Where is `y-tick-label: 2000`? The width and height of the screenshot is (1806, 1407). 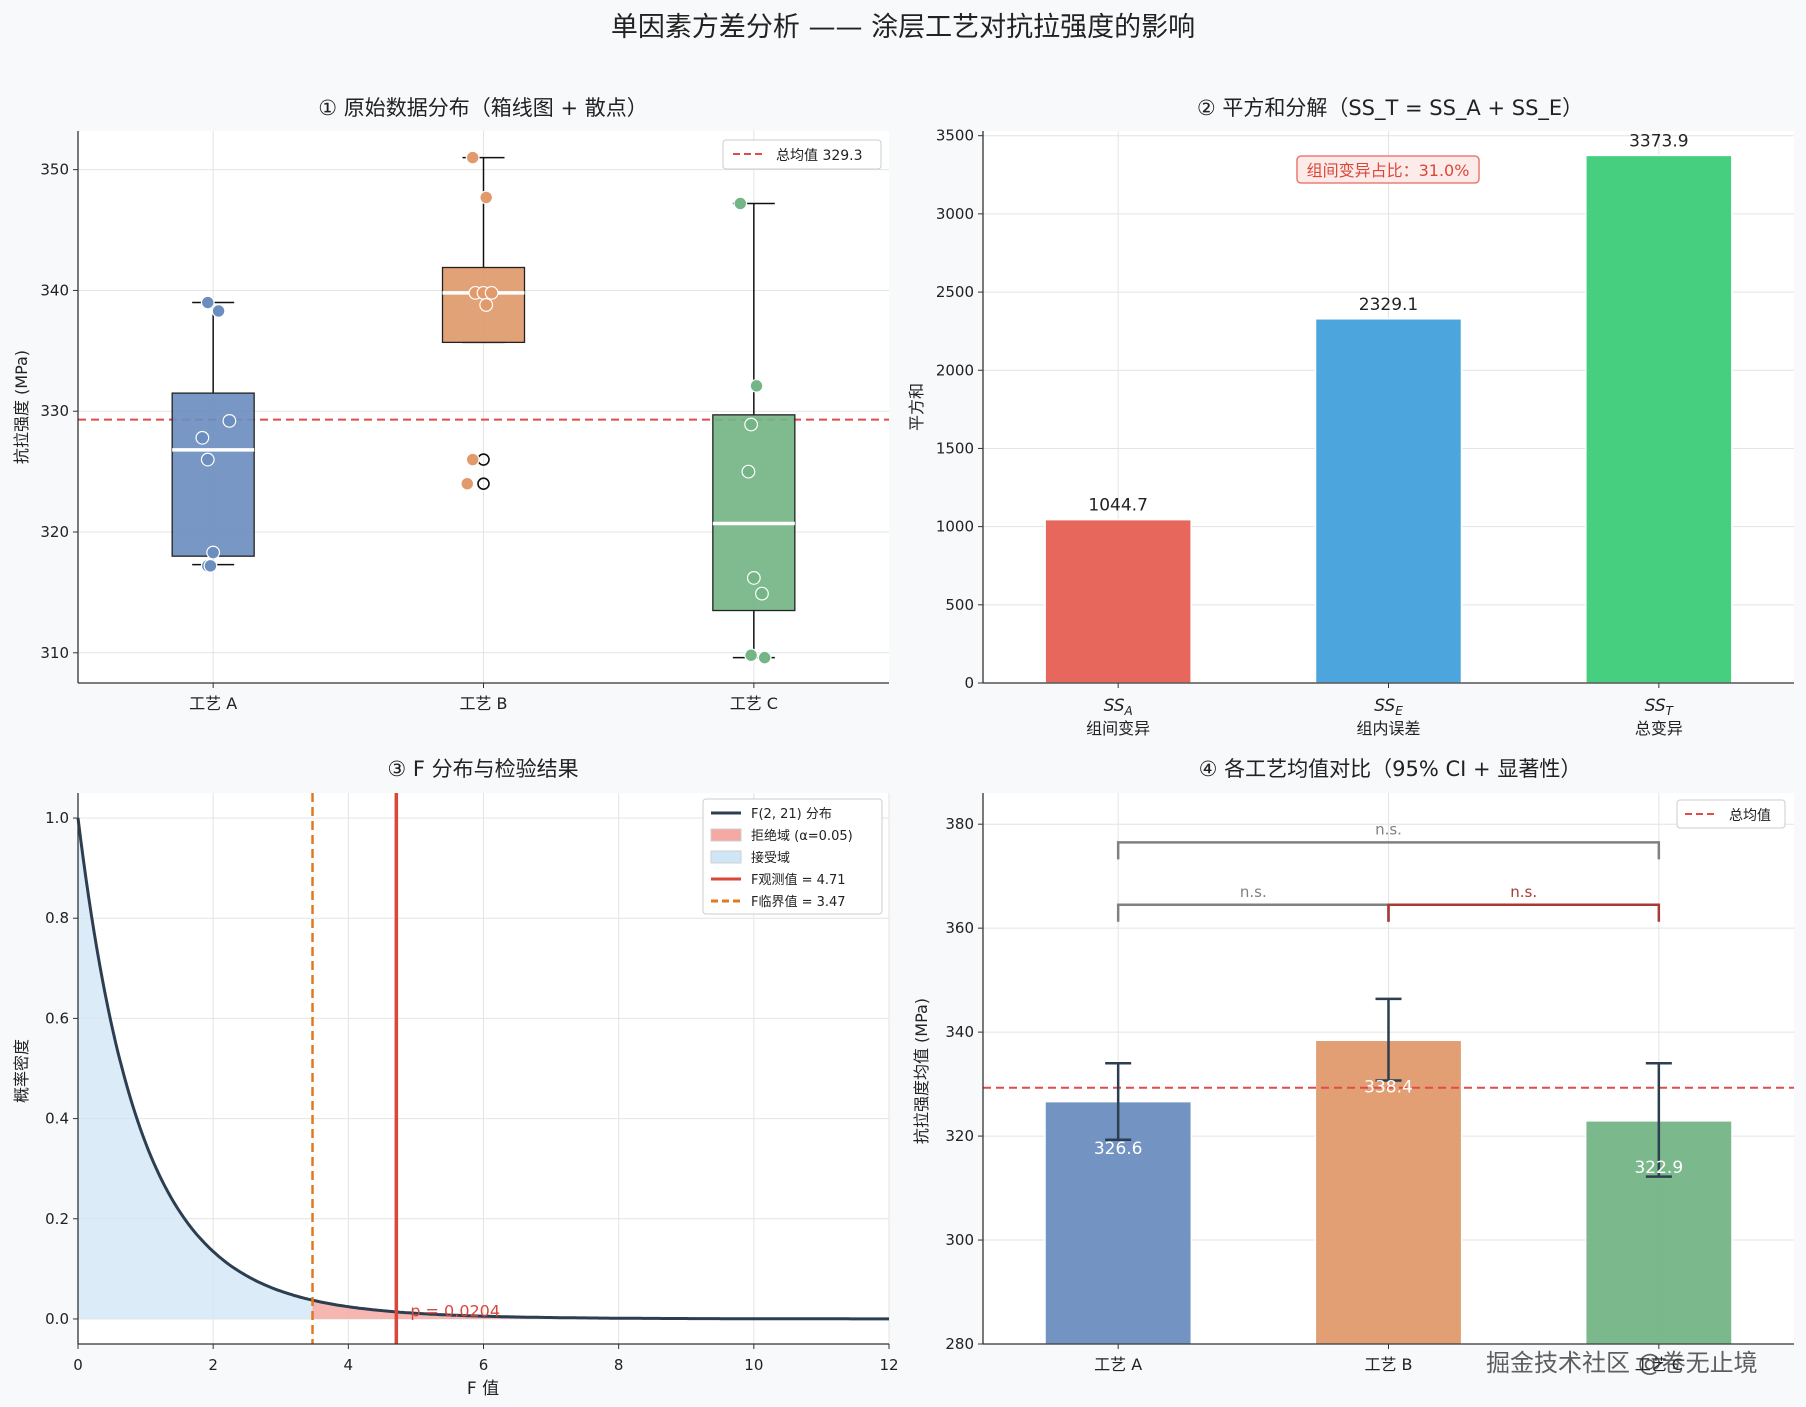
y-tick-label: 2000 is located at coordinates (955, 370).